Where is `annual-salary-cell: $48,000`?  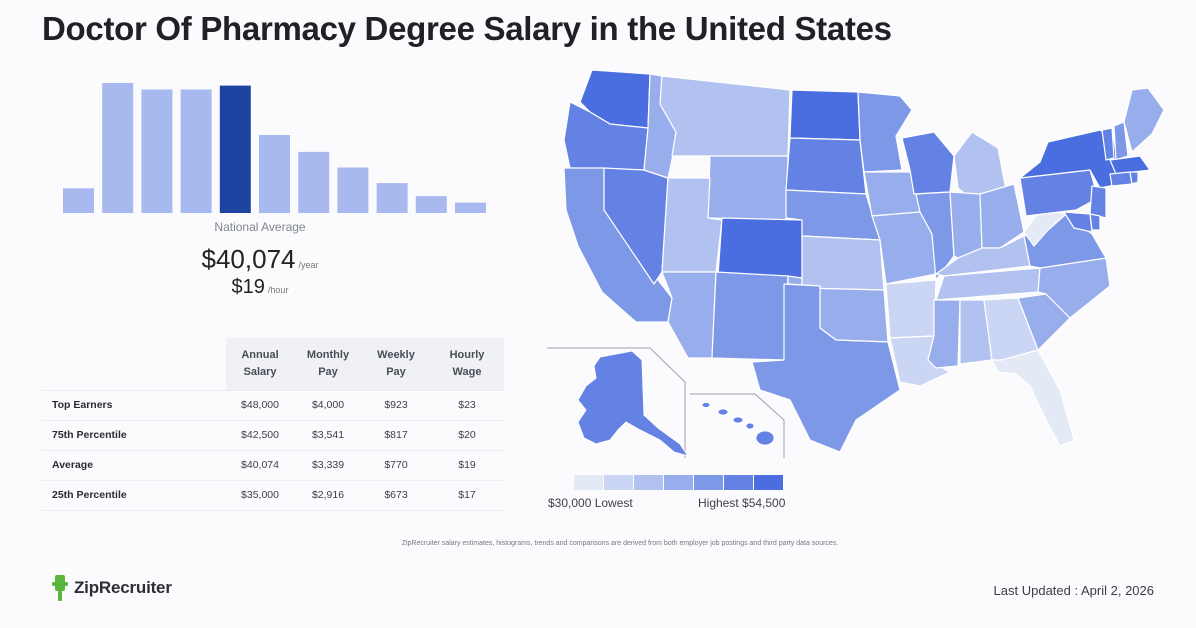
annual-salary-cell: $48,000 is located at coordinates (260, 404).